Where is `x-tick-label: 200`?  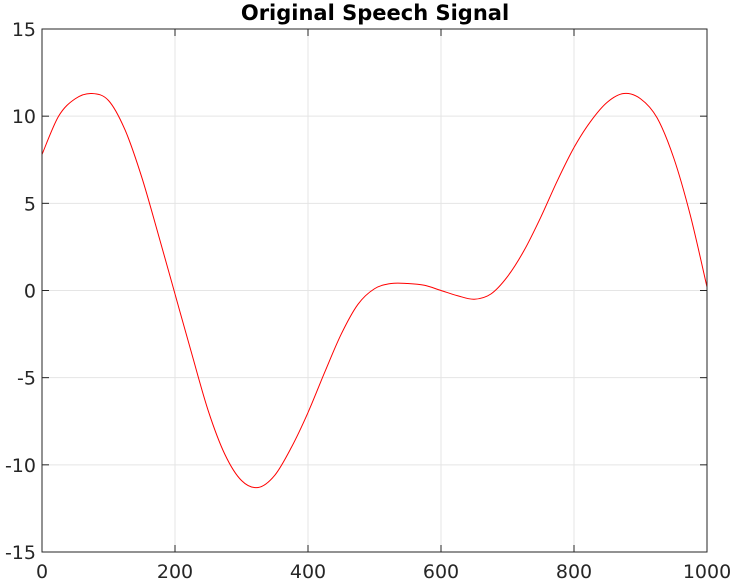 x-tick-label: 200 is located at coordinates (175, 572).